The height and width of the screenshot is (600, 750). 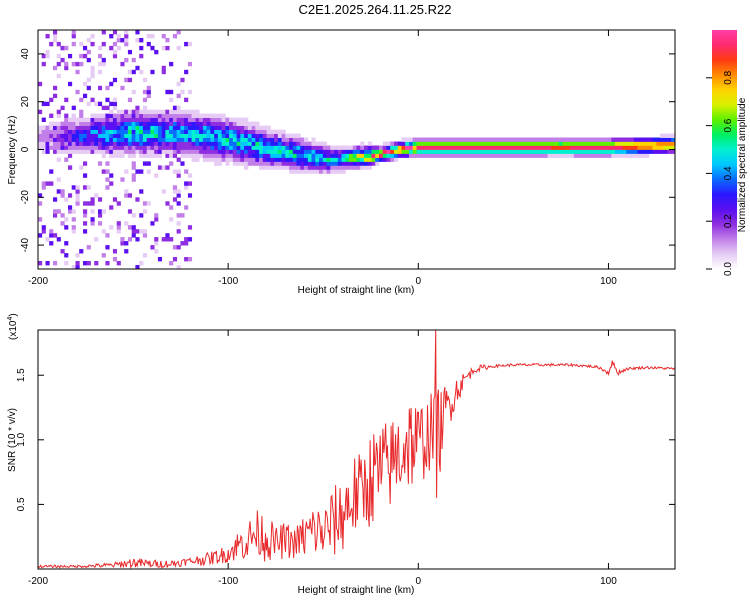 What do you see at coordinates (13, 326) in the screenshot?
I see `svg-text: (x104)` at bounding box center [13, 326].